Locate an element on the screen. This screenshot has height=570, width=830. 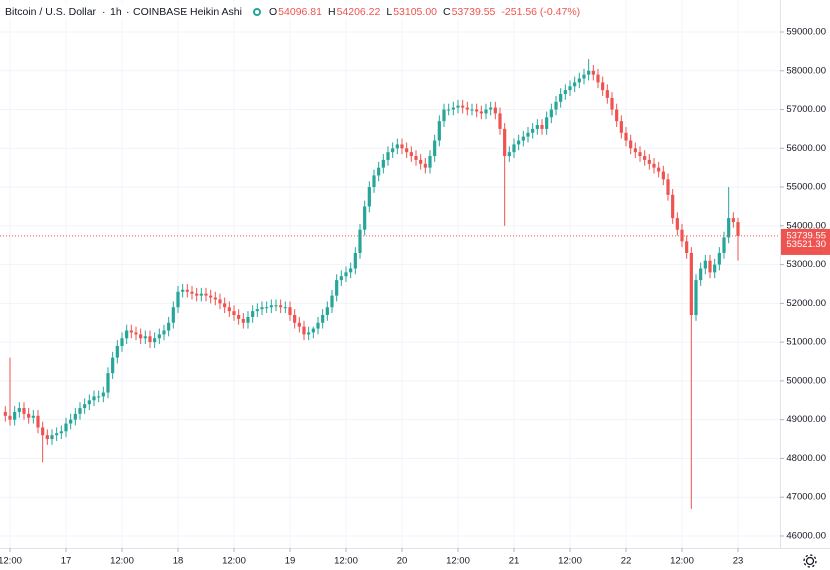
x-tick-label: 19 is located at coordinates (290, 561).